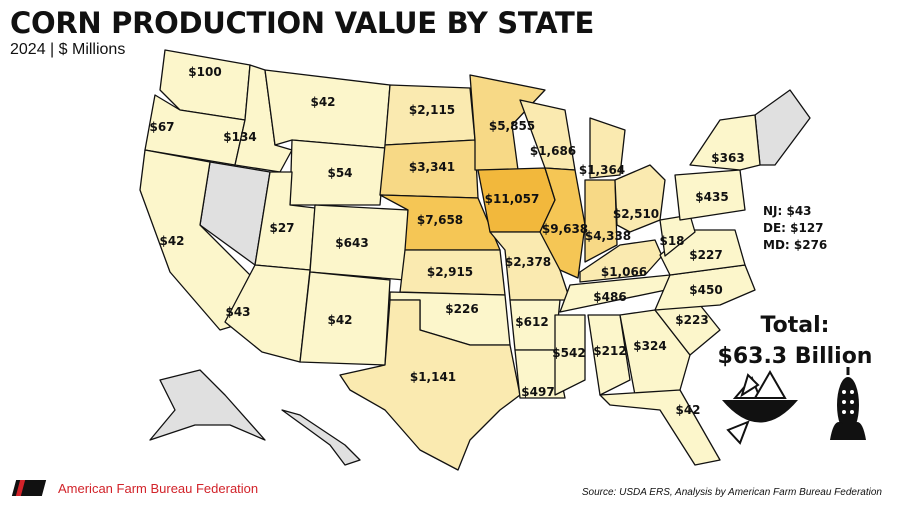  Describe the element at coordinates (607, 148) in the screenshot. I see `state-mi` at that location.